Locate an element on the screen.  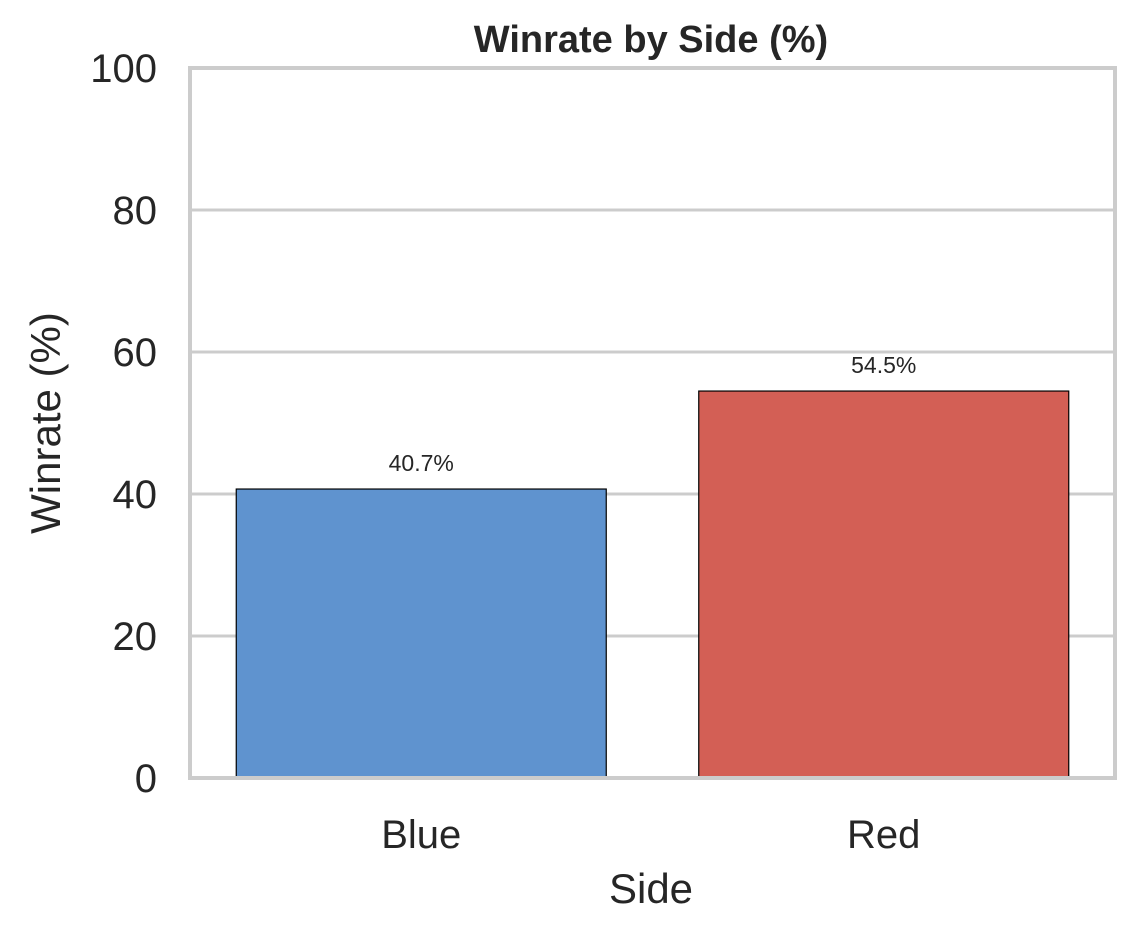
chart-title: Winrate by Side (%) is located at coordinates (651, 40).